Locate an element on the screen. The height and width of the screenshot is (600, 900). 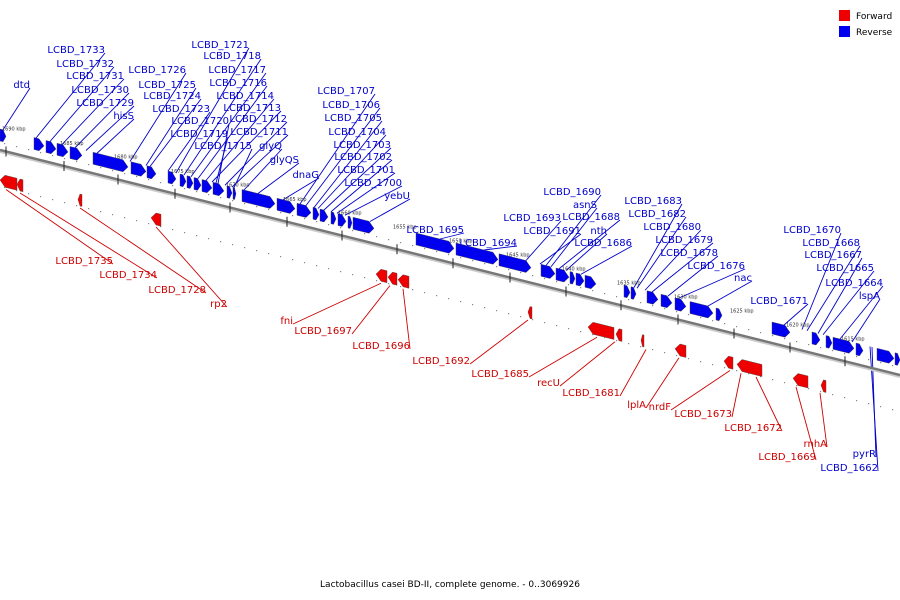
gene-label: LCBD_1678 is located at coordinates (689, 253).